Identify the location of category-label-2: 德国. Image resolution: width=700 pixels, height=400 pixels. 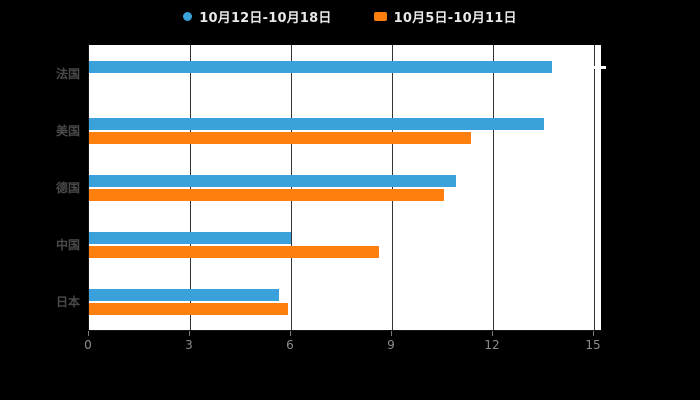
(67, 187).